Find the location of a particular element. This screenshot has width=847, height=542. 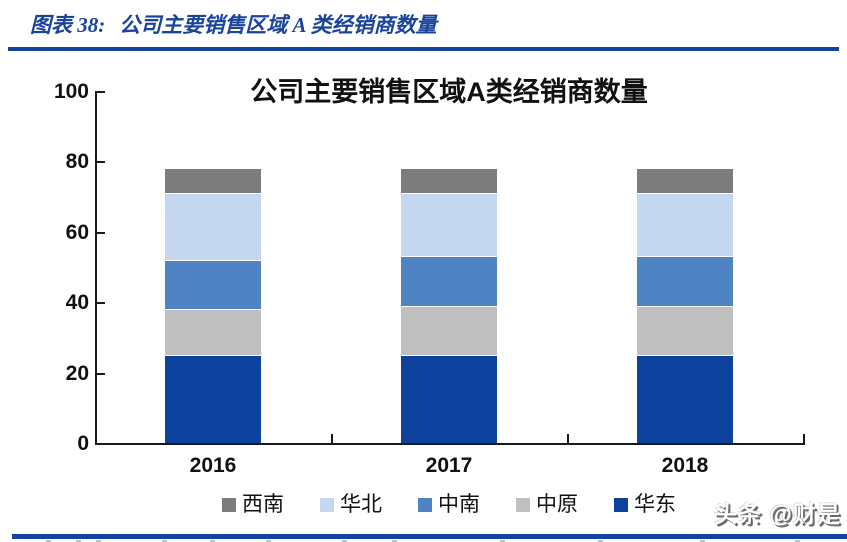

legend-item-中原: 中原 is located at coordinates (547, 505).